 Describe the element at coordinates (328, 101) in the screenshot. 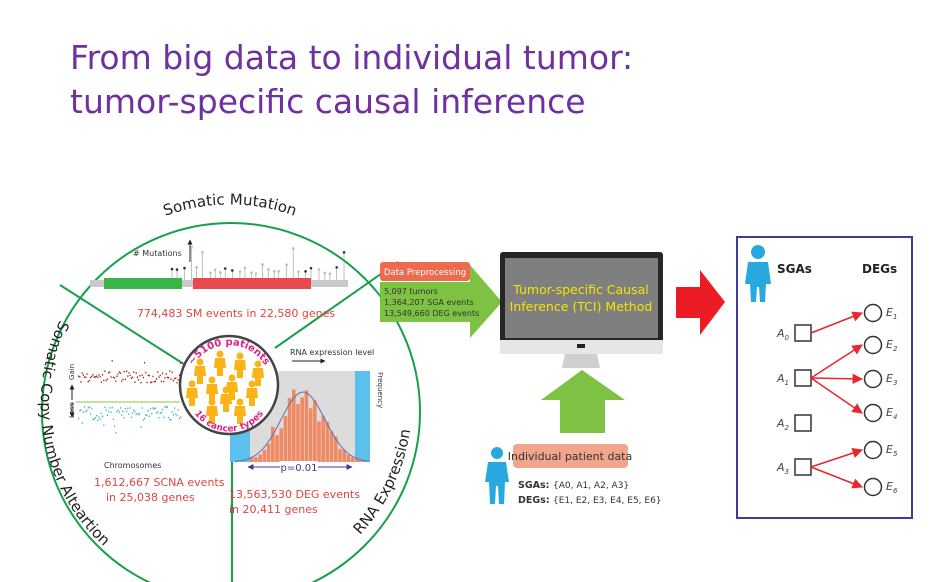

I see `title-line-2: tumor-specific causal inference` at that location.